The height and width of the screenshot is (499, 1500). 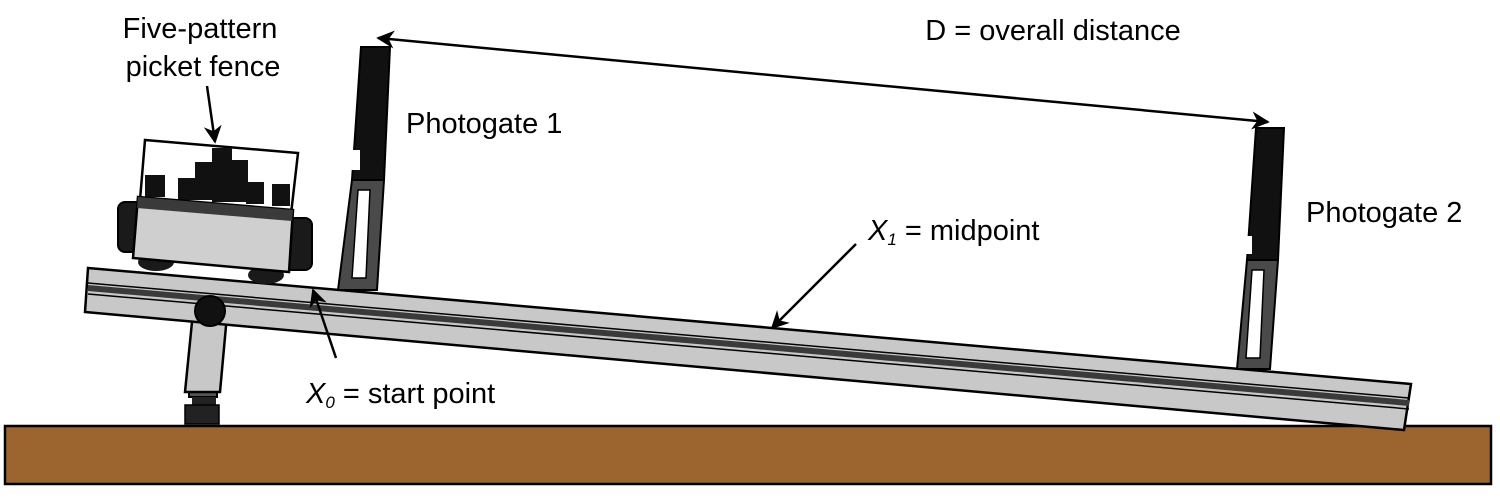 What do you see at coordinates (1053, 31) in the screenshot?
I see `distance-label: D = overall distance` at bounding box center [1053, 31].